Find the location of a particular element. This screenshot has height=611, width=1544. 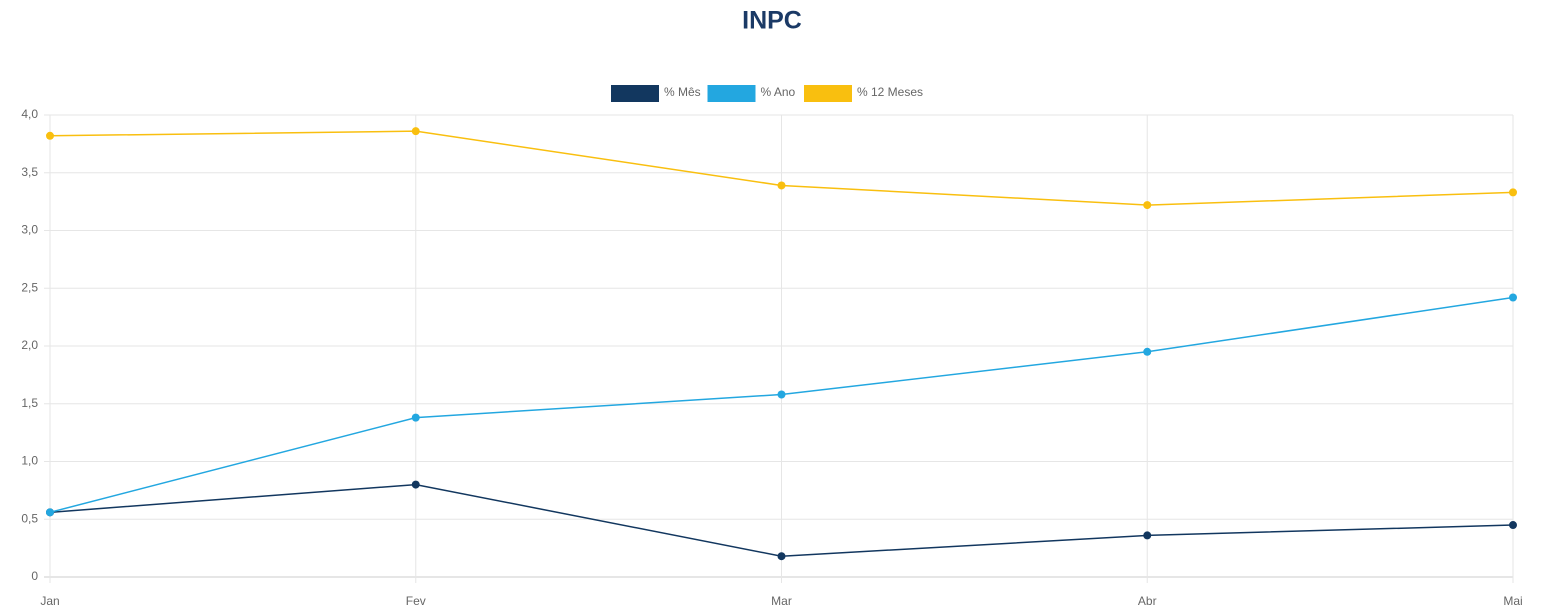

x-tick-label: Mai is located at coordinates (1512, 601).